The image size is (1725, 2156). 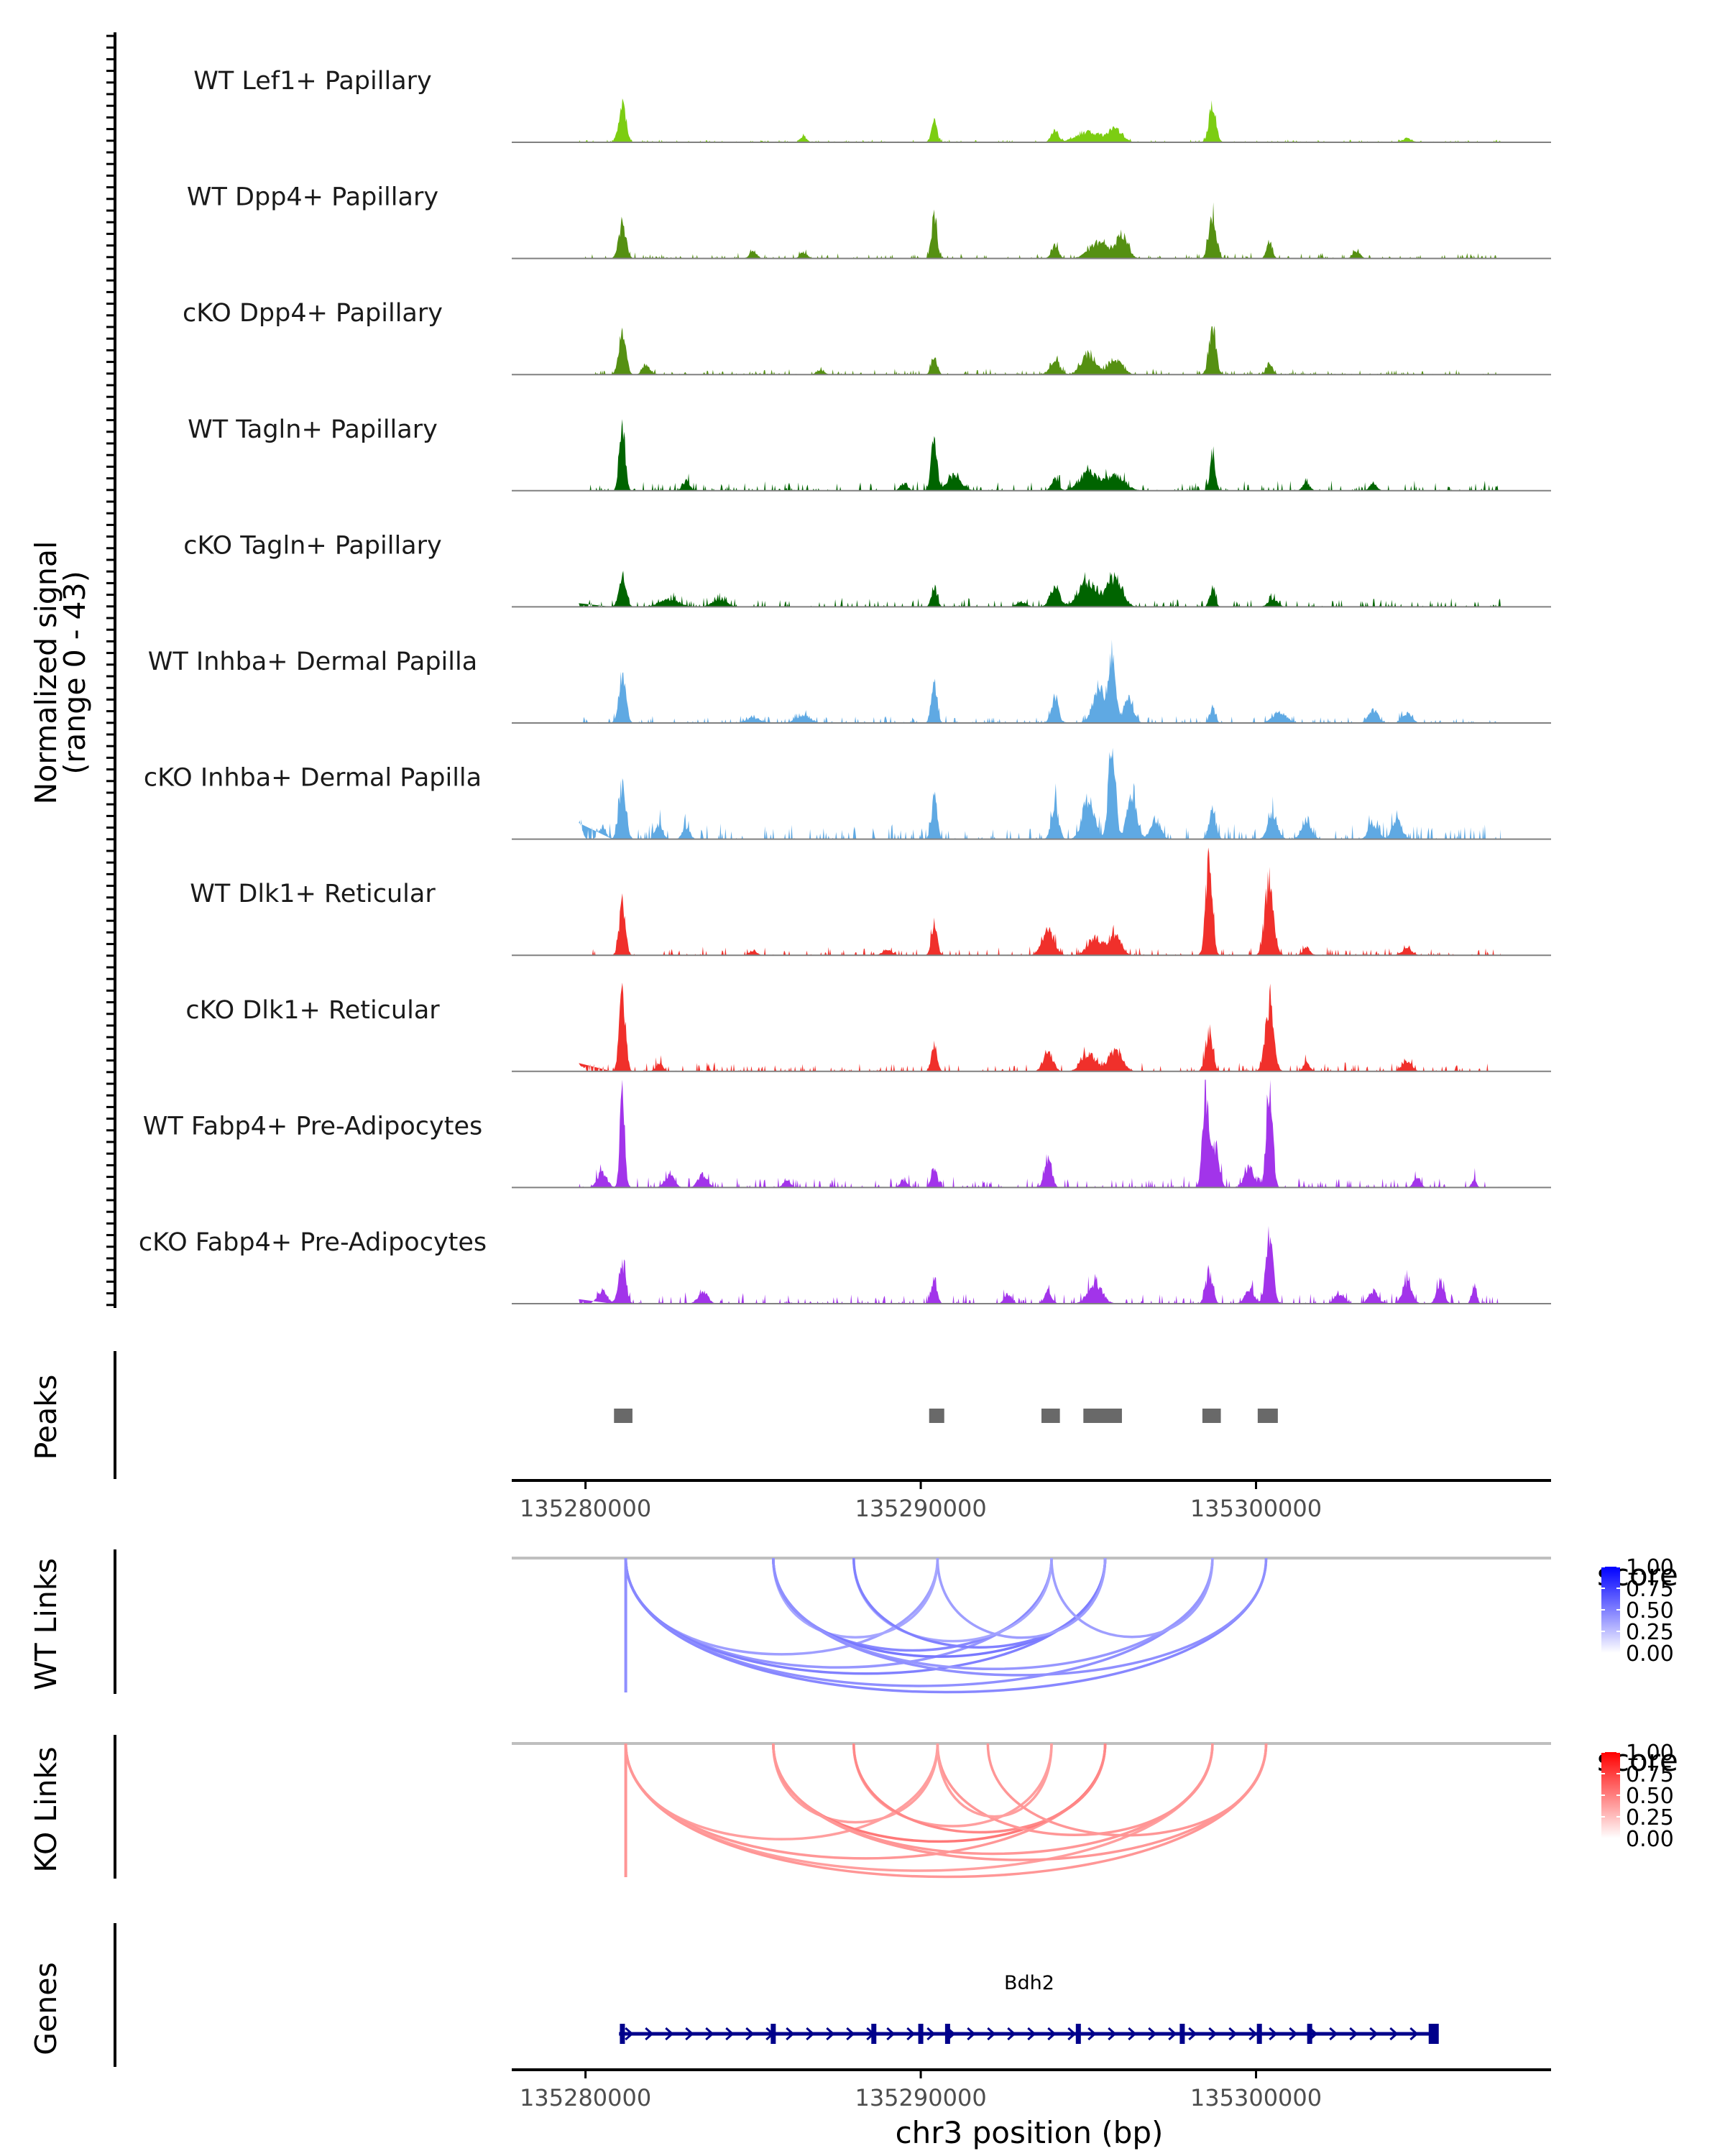 I want to click on gene-name-label: Bdh2, so click(x=1029, y=1983).